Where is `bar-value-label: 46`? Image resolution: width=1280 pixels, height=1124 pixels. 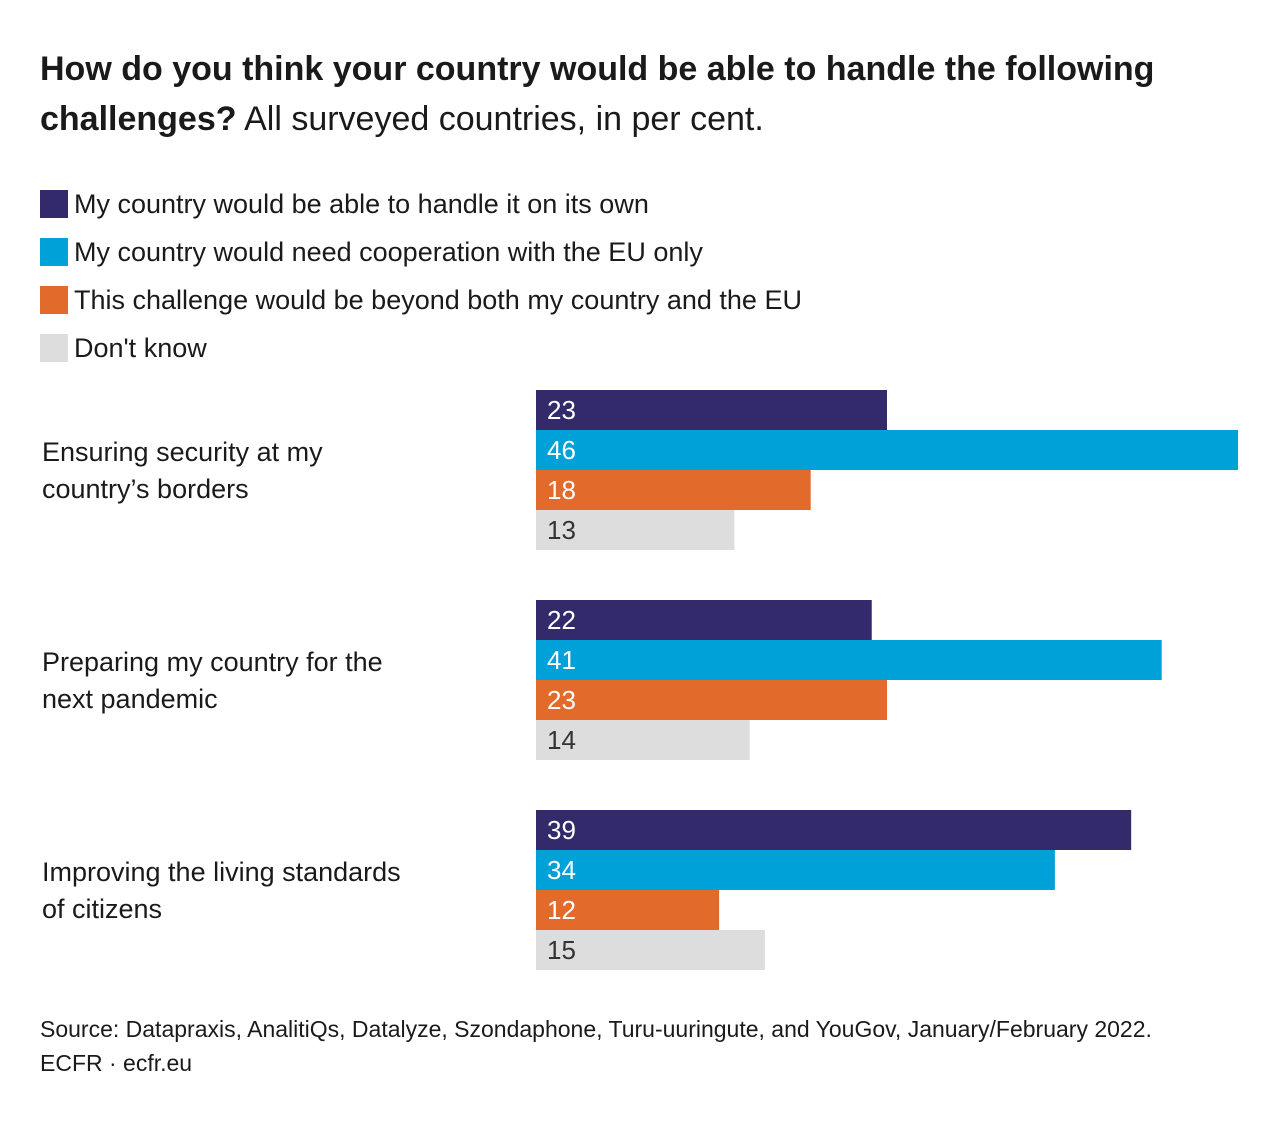
bar-value-label: 46 is located at coordinates (561, 450).